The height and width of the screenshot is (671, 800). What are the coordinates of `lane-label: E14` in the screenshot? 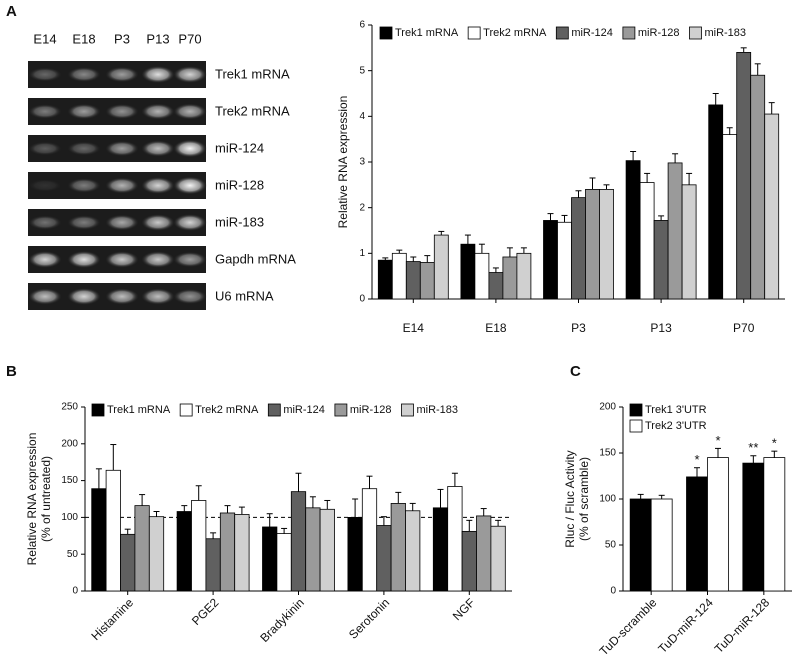 It's located at (44, 38).